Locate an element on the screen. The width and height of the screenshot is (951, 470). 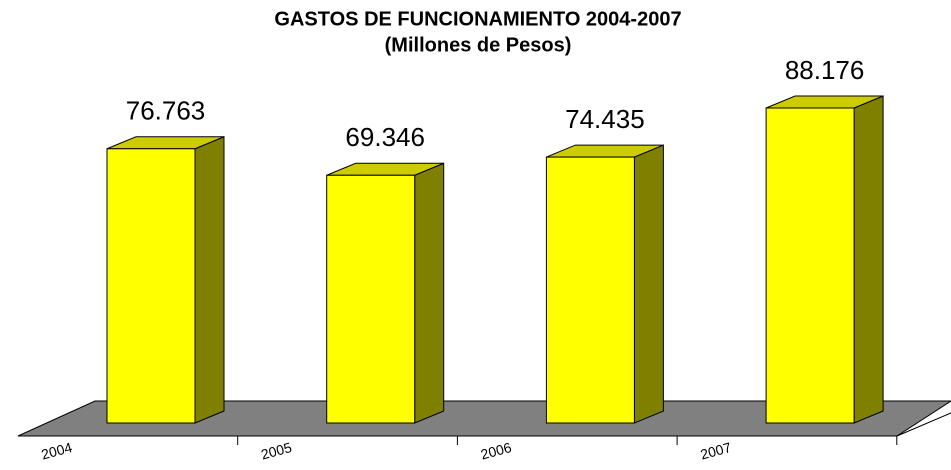
x-tick-label: 2007 is located at coordinates (716, 451).